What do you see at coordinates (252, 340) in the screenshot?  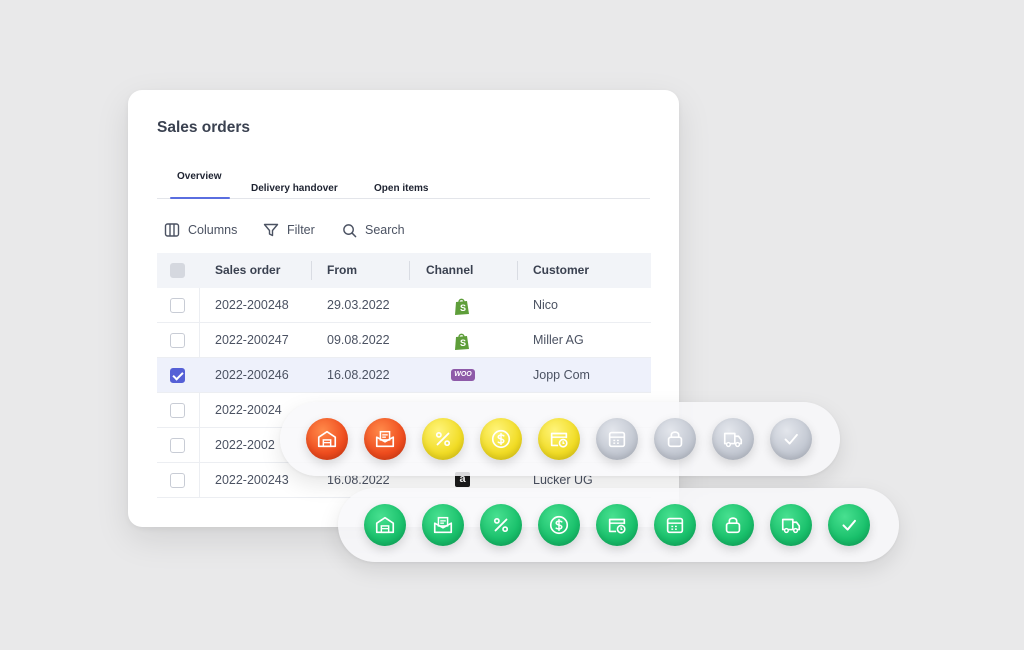 I see `sales-order-cell: 2022-200247` at bounding box center [252, 340].